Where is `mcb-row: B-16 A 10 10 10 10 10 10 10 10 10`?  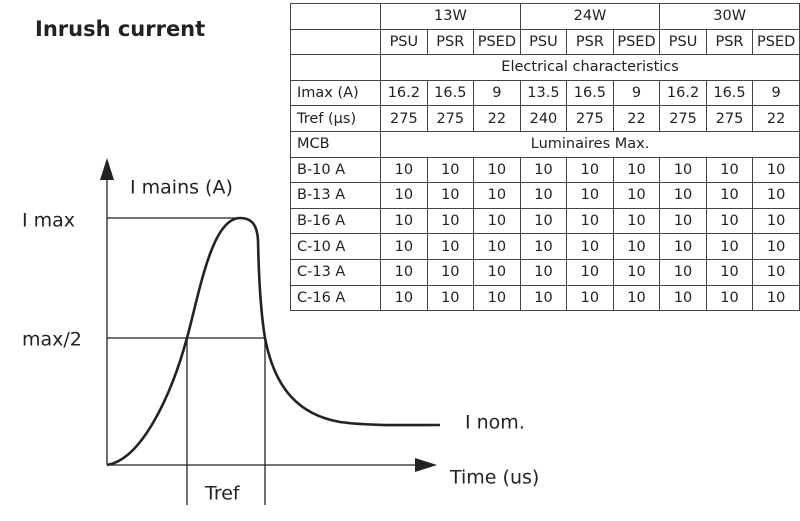
mcb-row: B-16 A 10 10 10 10 10 10 10 10 10 is located at coordinates (544, 221).